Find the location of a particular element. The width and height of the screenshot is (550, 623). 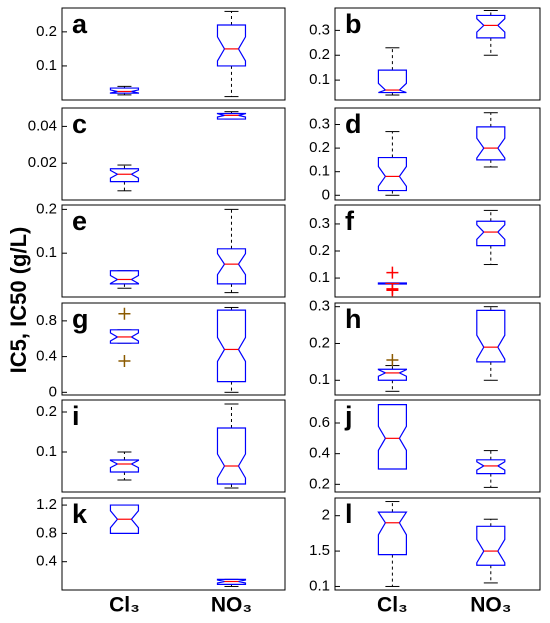

panel-label: d is located at coordinates (353, 124).